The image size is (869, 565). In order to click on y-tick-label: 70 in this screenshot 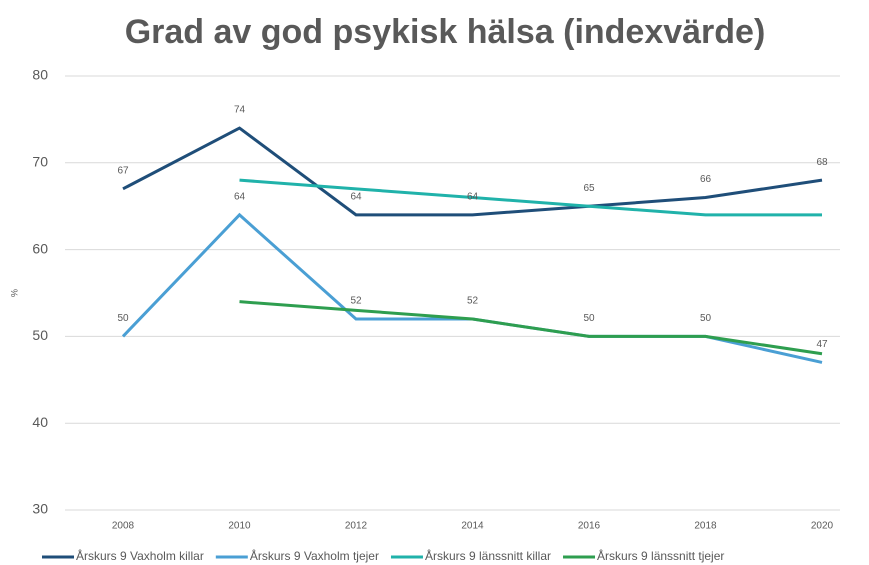, I will do `click(40, 162)`.